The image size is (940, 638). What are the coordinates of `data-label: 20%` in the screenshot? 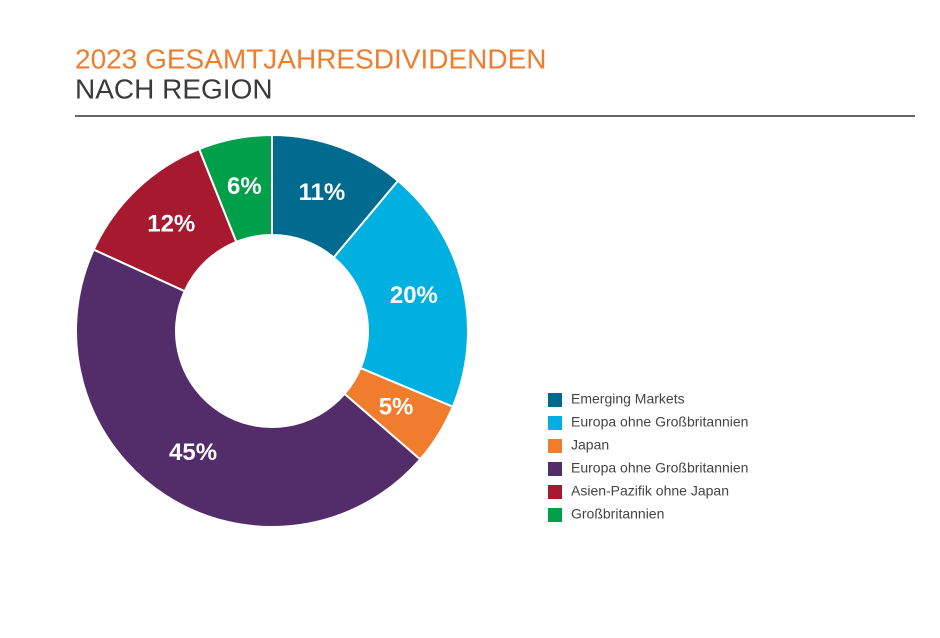 It's located at (414, 295).